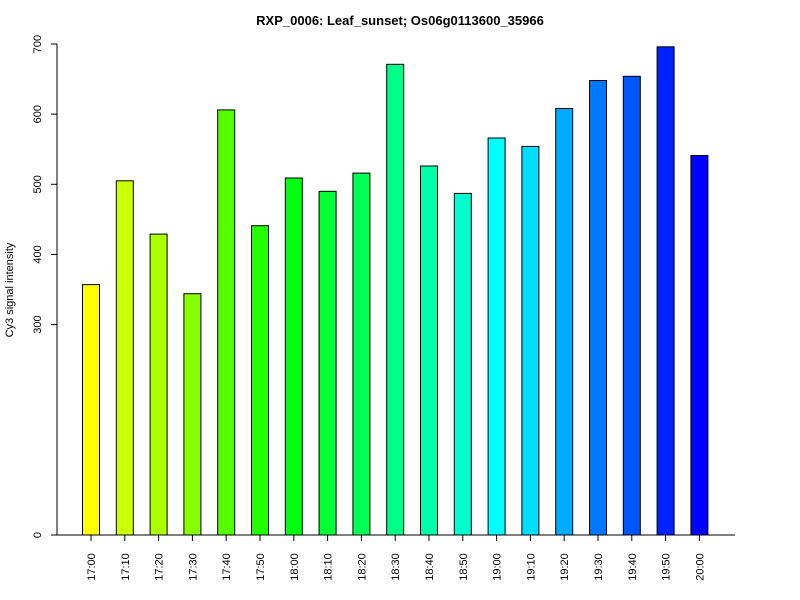 This screenshot has width=800, height=600. I want to click on x-tick-label: 17:10, so click(126, 567).